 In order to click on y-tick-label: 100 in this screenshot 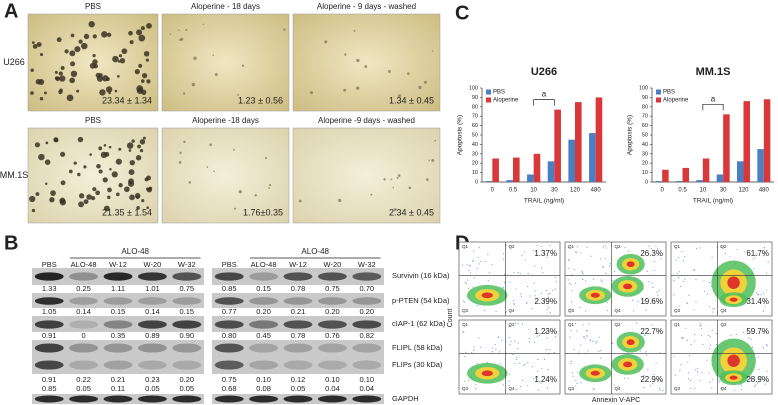, I will do `click(473, 88)`.